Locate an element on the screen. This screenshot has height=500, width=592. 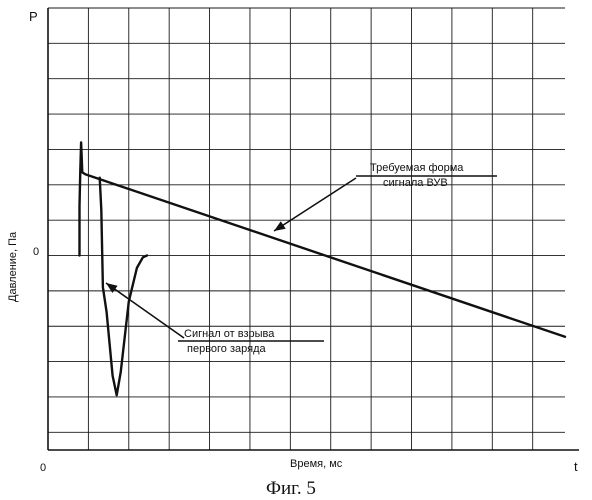
x-axis-label: Время, мс is located at coordinates (316, 464).